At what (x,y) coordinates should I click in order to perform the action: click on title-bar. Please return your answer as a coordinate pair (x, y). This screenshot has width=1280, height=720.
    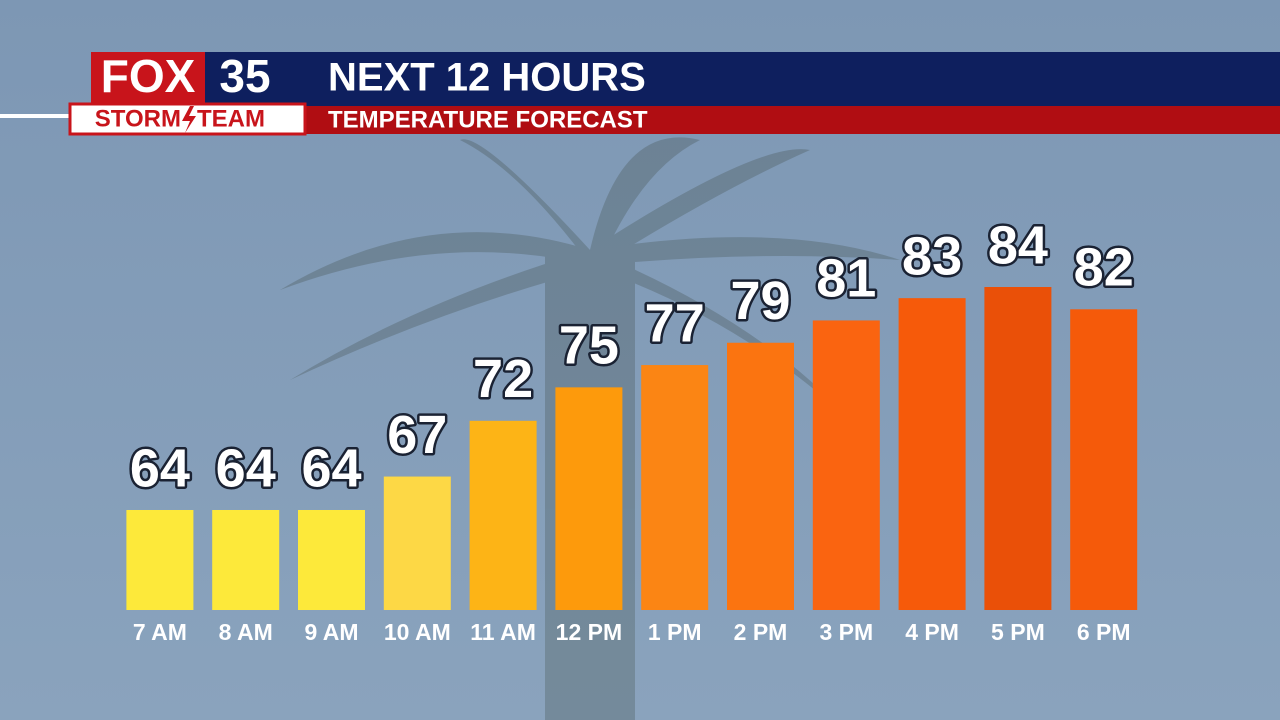
    Looking at the image, I should click on (742, 79).